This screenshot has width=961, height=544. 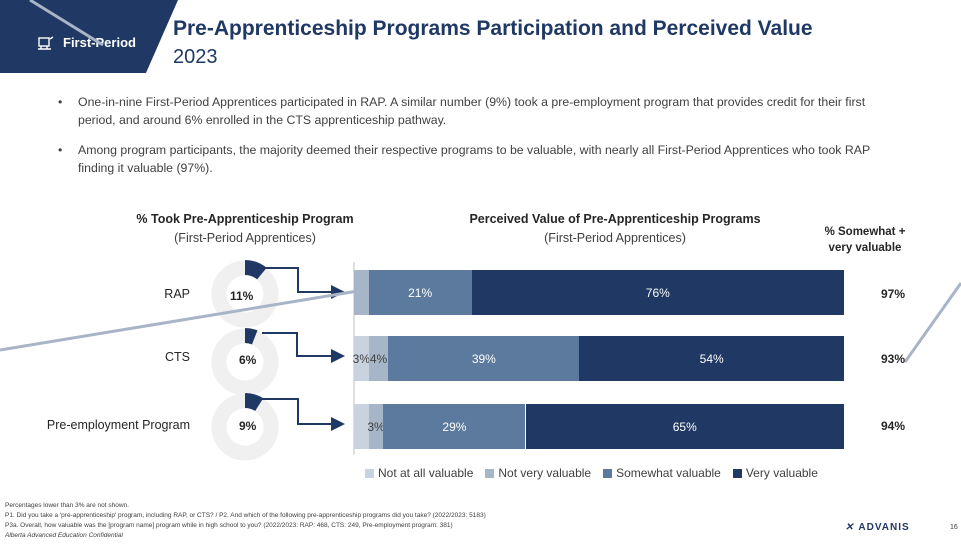 I want to click on sv-value-rap: 97%, so click(x=893, y=294).